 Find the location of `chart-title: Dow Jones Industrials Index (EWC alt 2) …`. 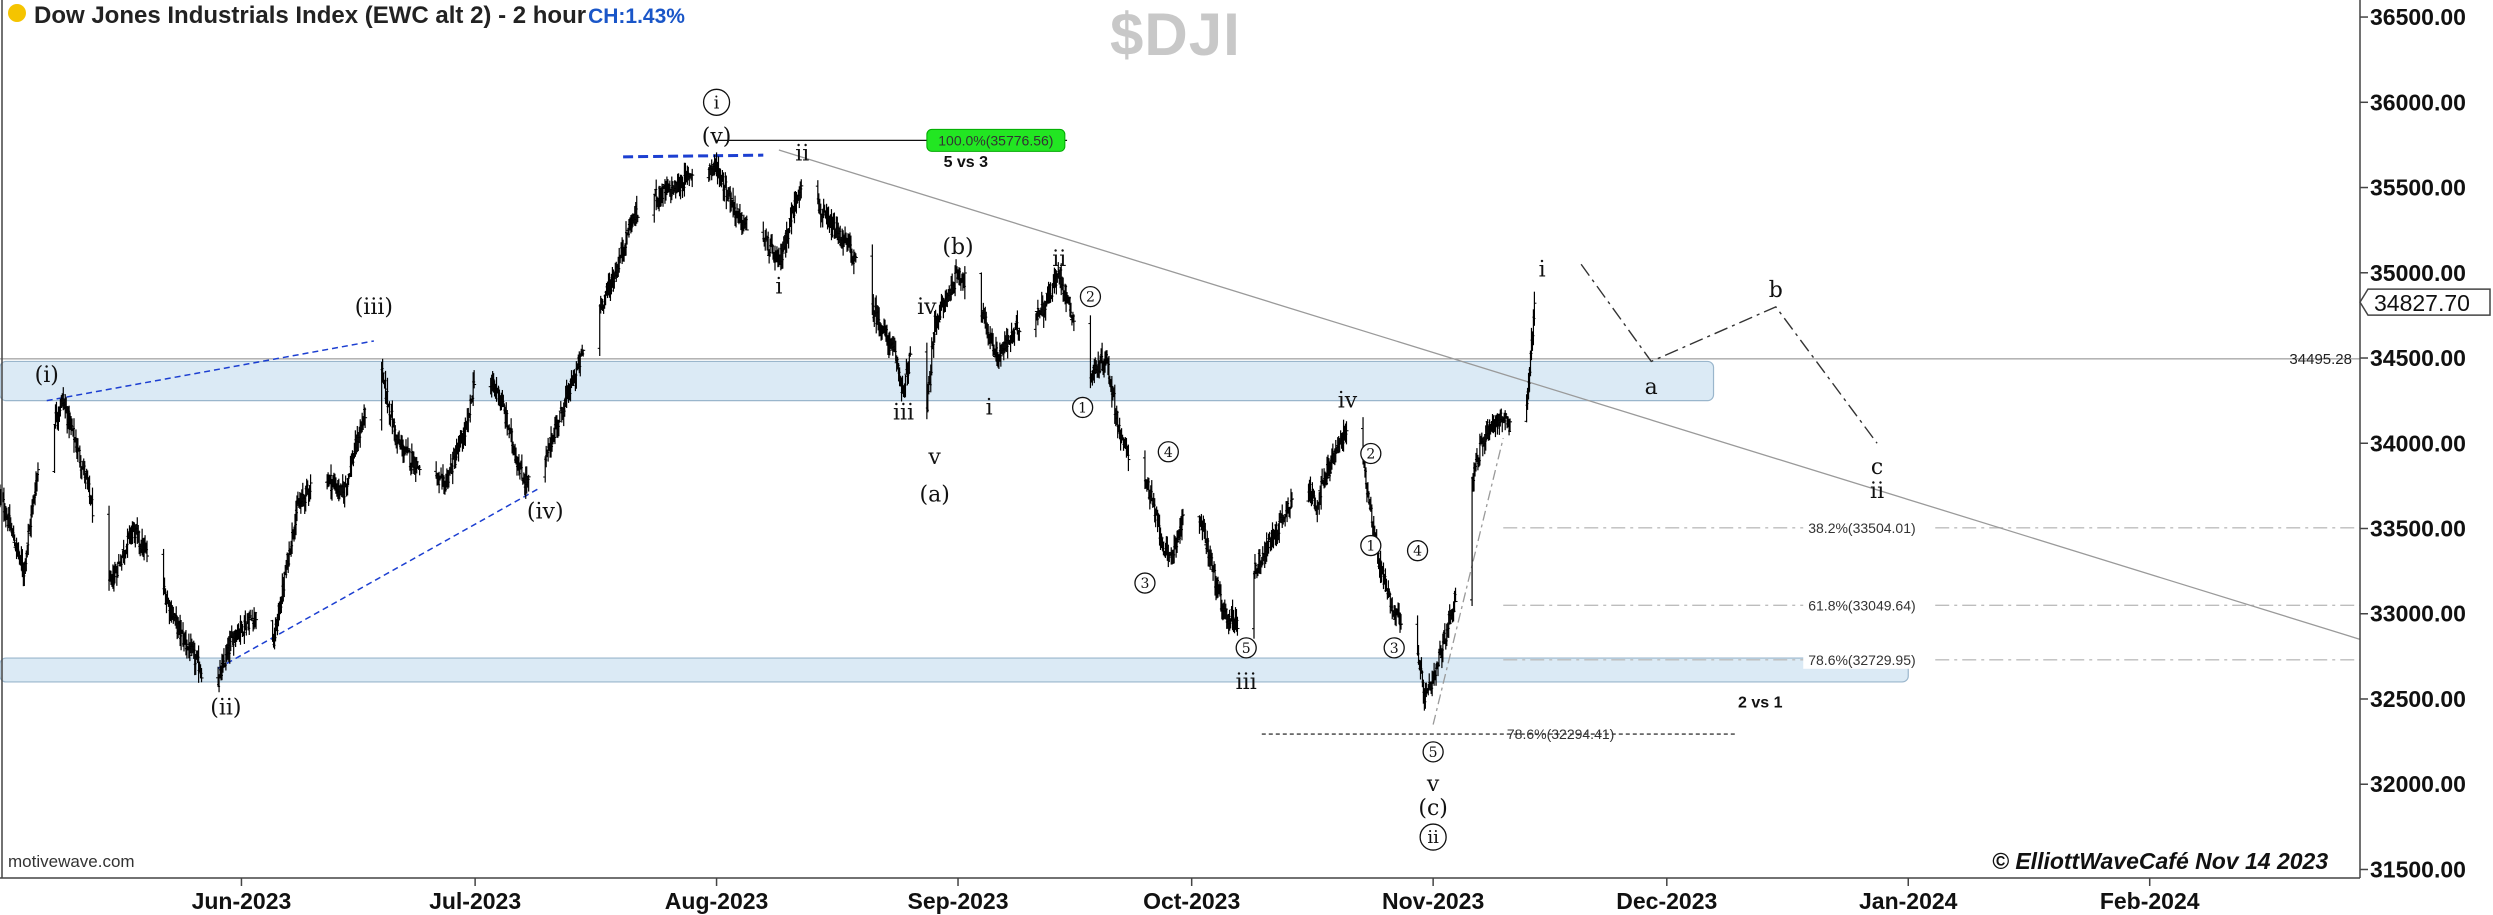

chart-title: Dow Jones Industrials Index (EWC alt 2) … is located at coordinates (310, 15).